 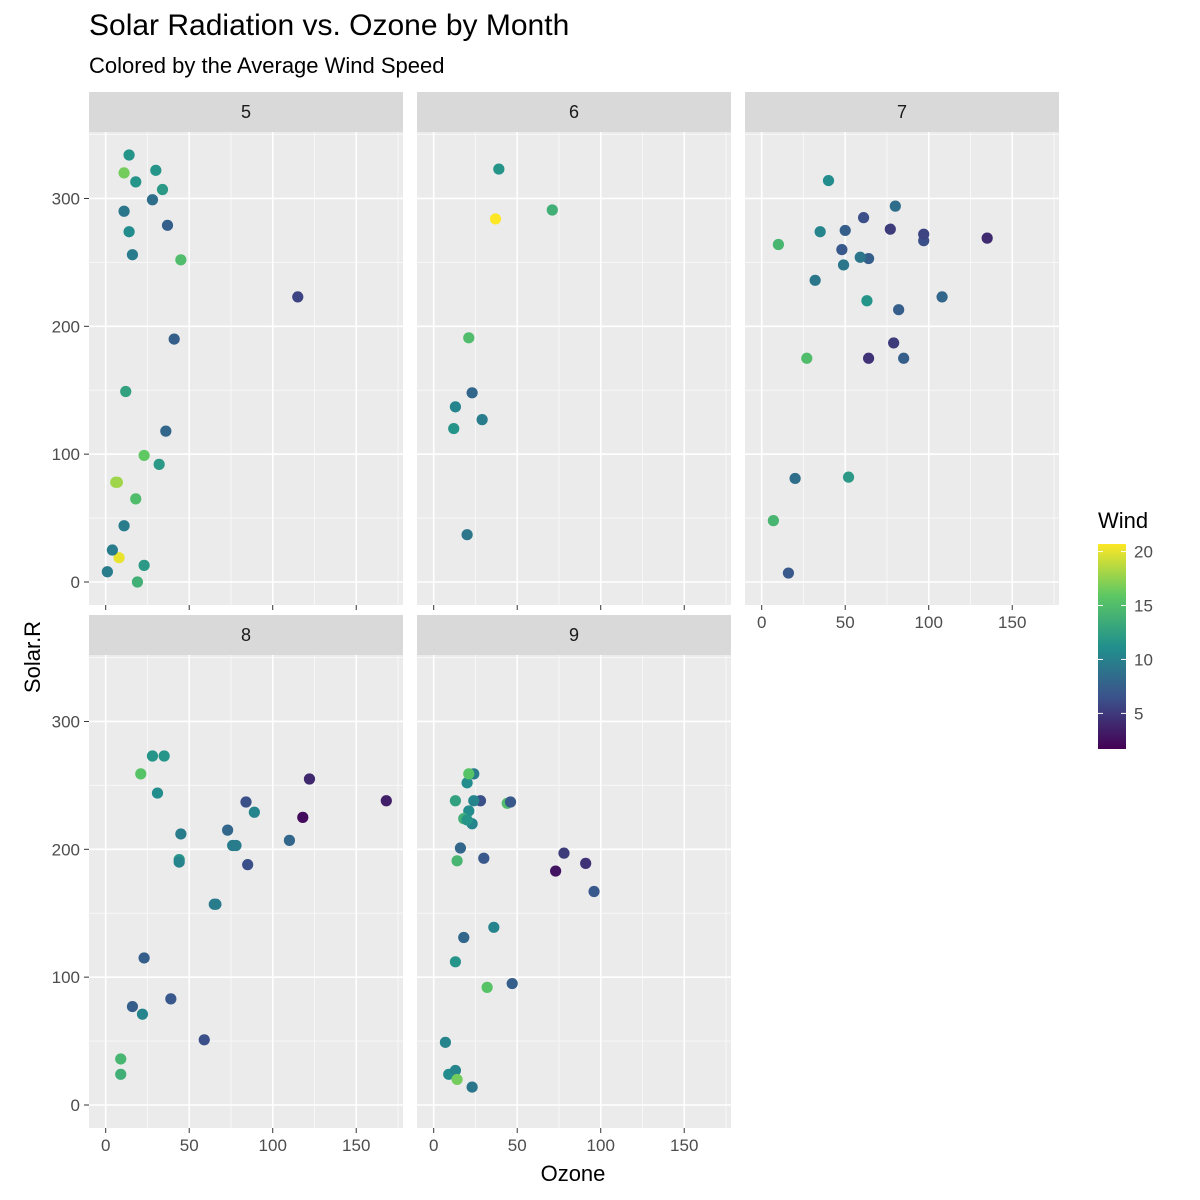 I want to click on facet-strip-label: 6, so click(x=574, y=112).